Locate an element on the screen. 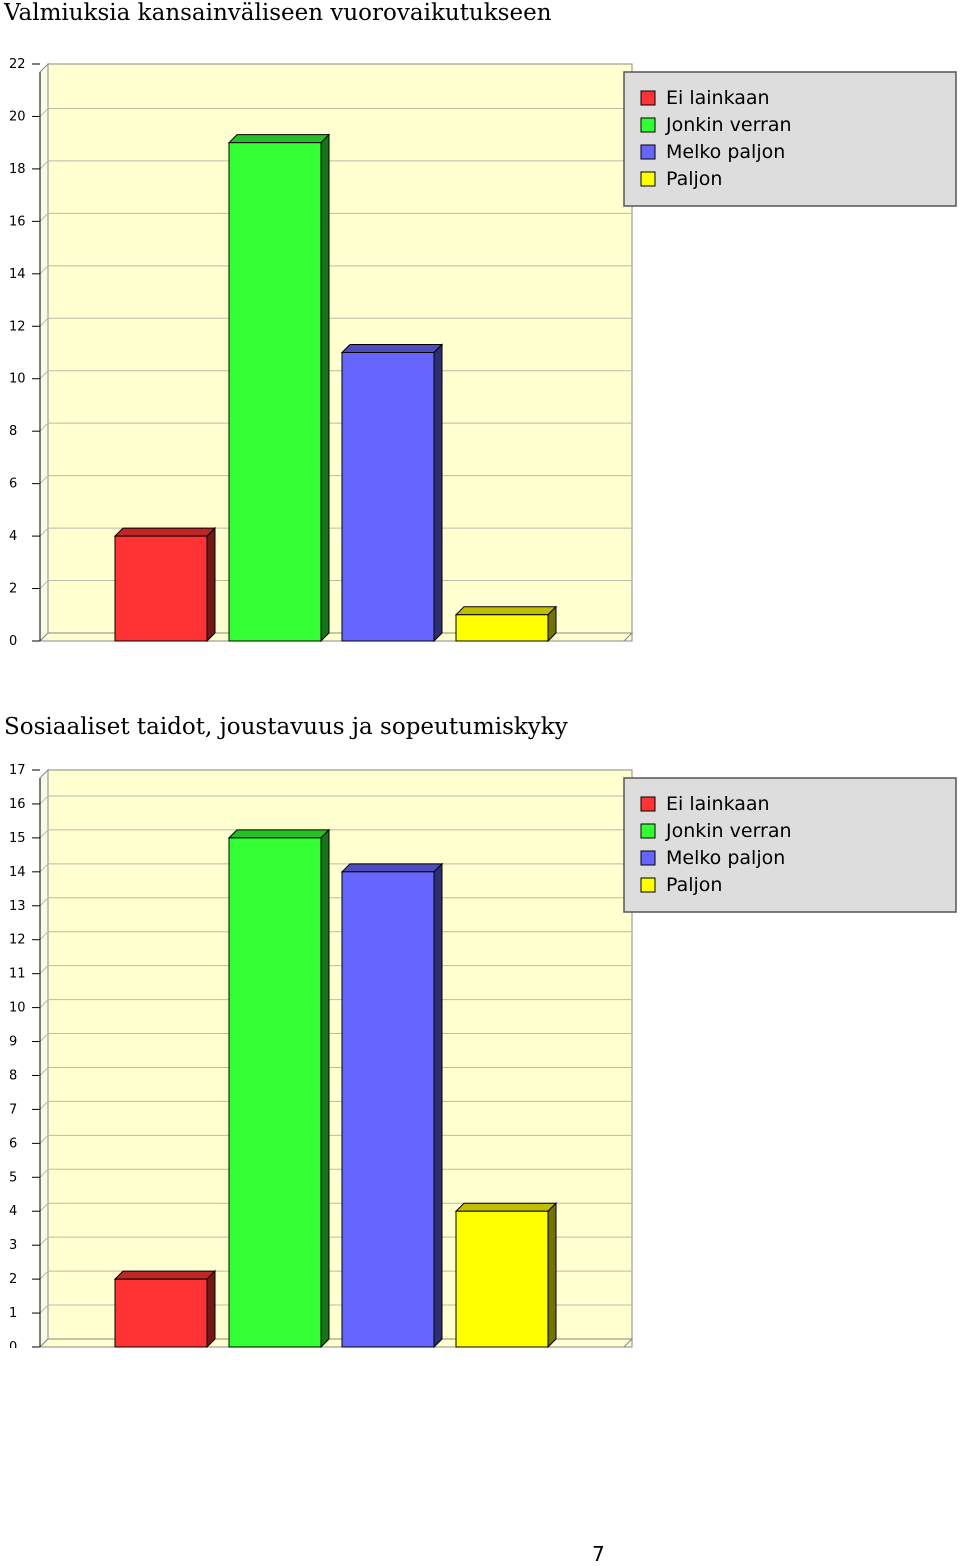 The width and height of the screenshot is (960, 1566). chart-2-legend-label-3: Melko paljon is located at coordinates (725, 858).